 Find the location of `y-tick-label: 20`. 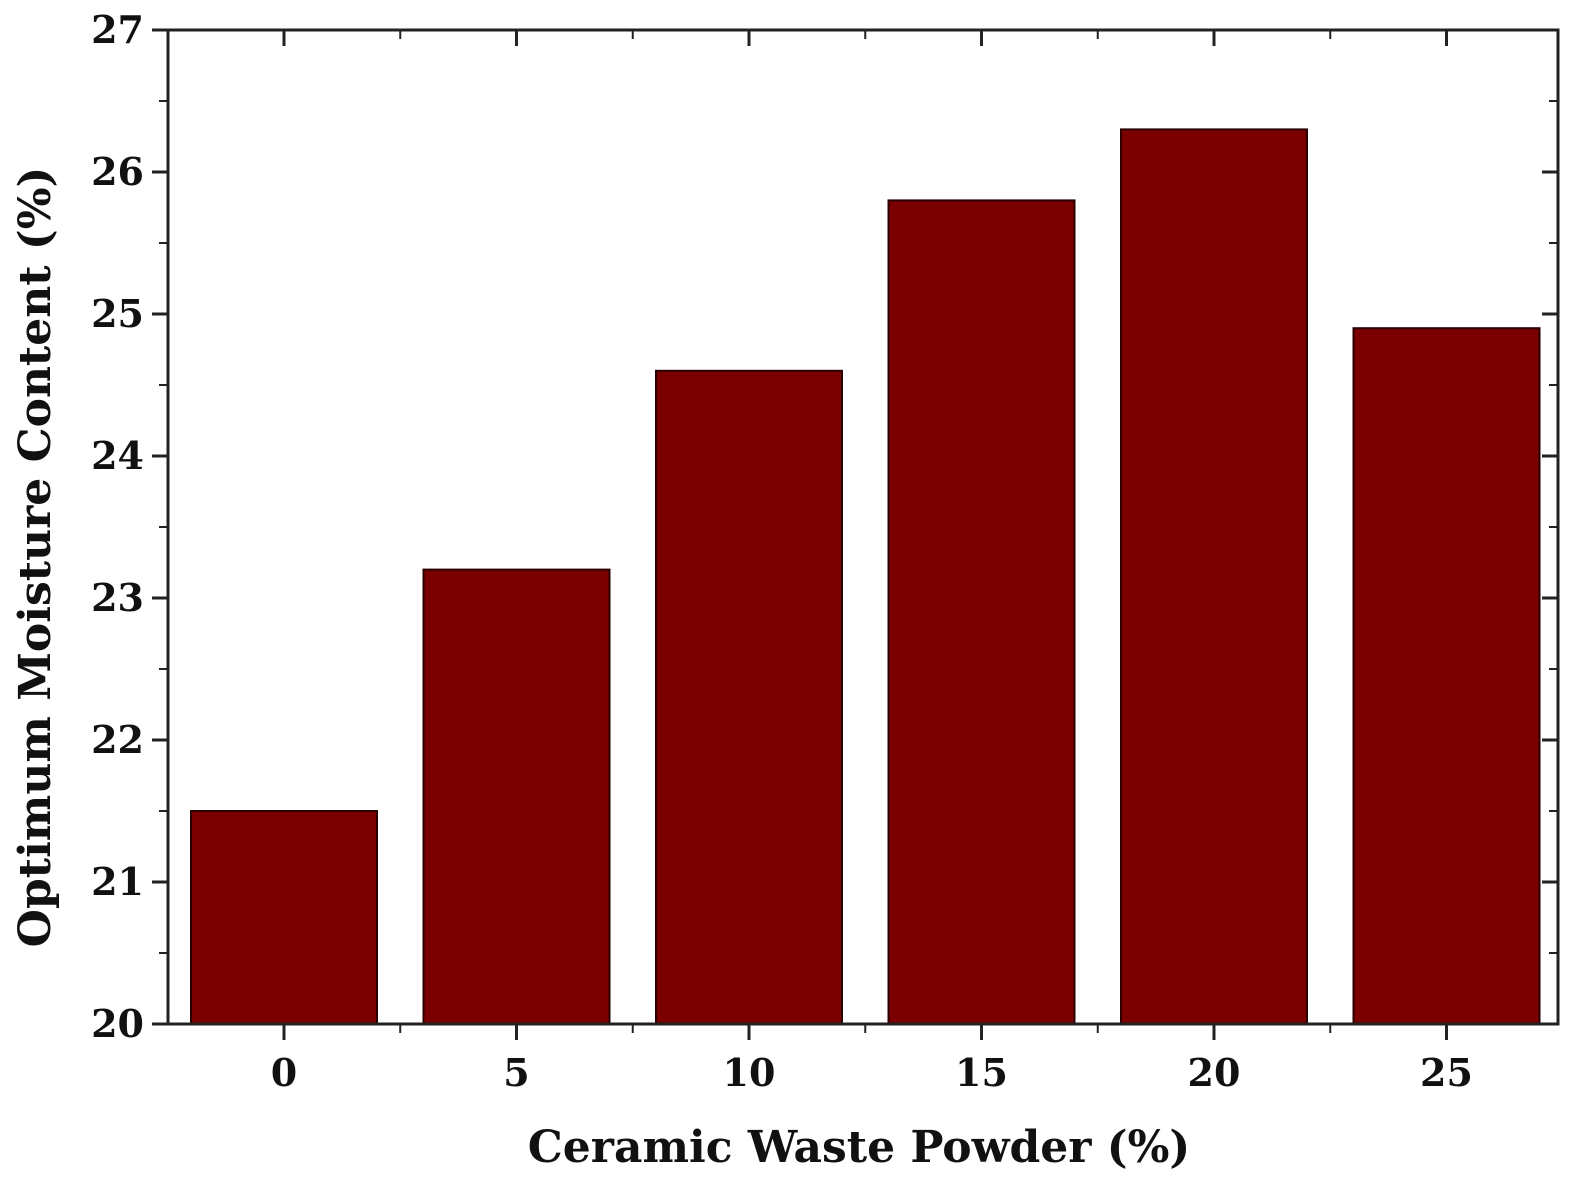

y-tick-label: 20 is located at coordinates (117, 1023).